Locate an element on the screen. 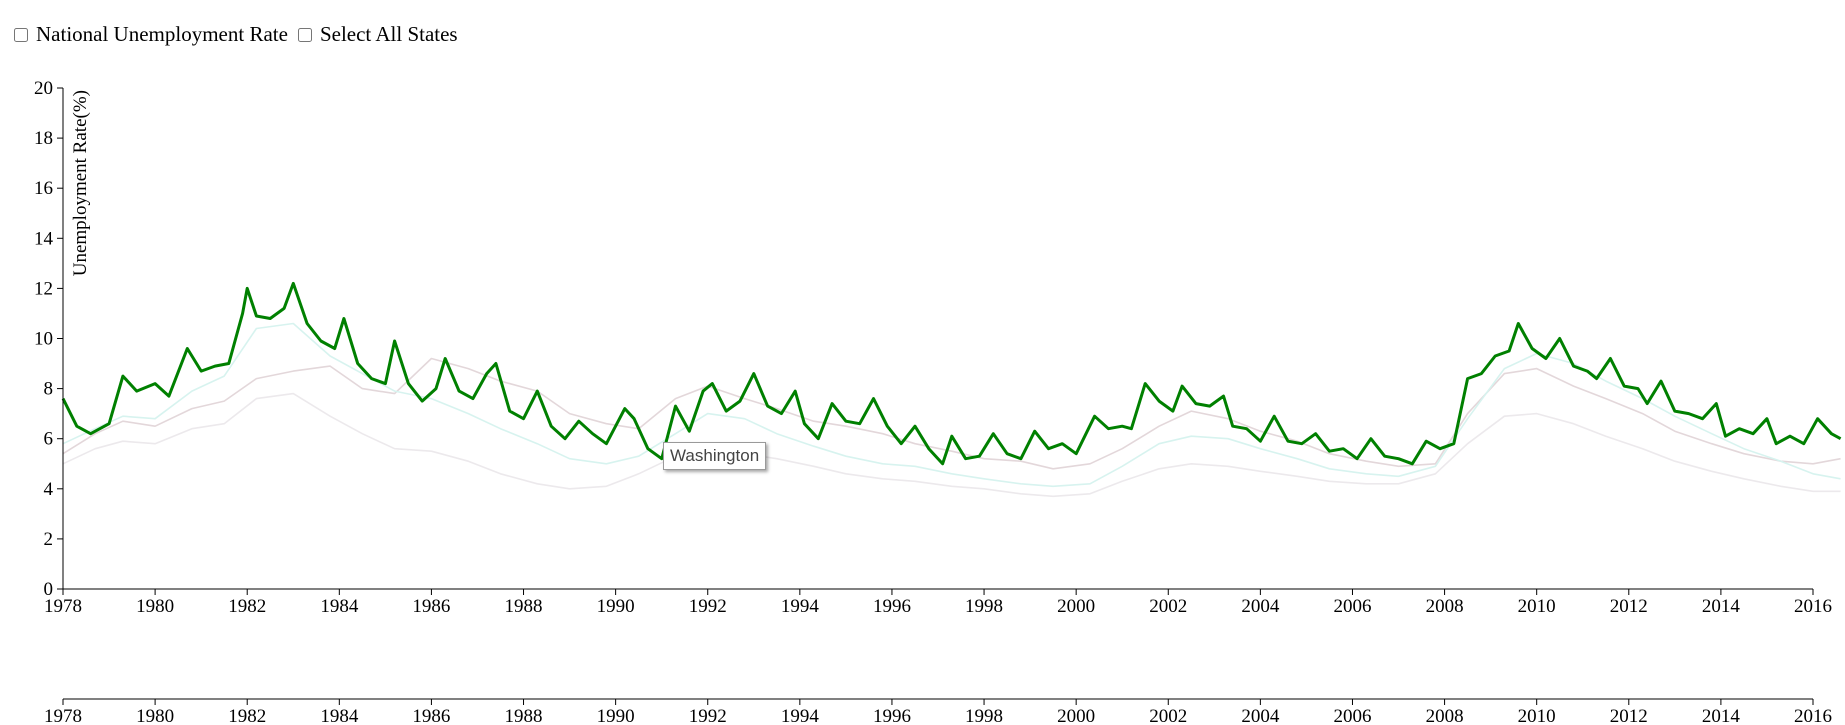  context-x-axis-tick: 1986 is located at coordinates (431, 712).